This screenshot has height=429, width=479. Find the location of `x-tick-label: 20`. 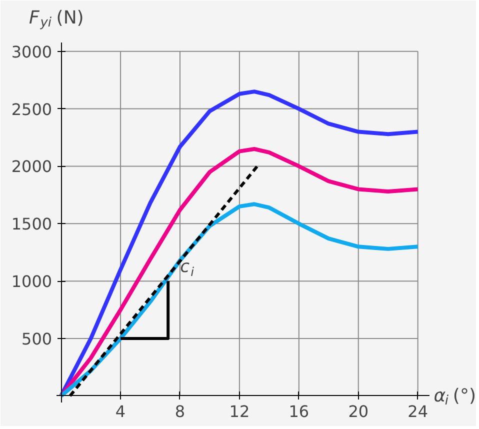

x-tick-label: 20 is located at coordinates (358, 411).